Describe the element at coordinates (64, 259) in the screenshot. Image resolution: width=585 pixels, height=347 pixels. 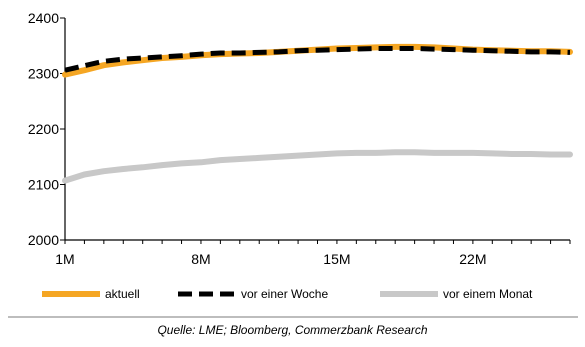
I see `x-tick-label: 1M` at that location.